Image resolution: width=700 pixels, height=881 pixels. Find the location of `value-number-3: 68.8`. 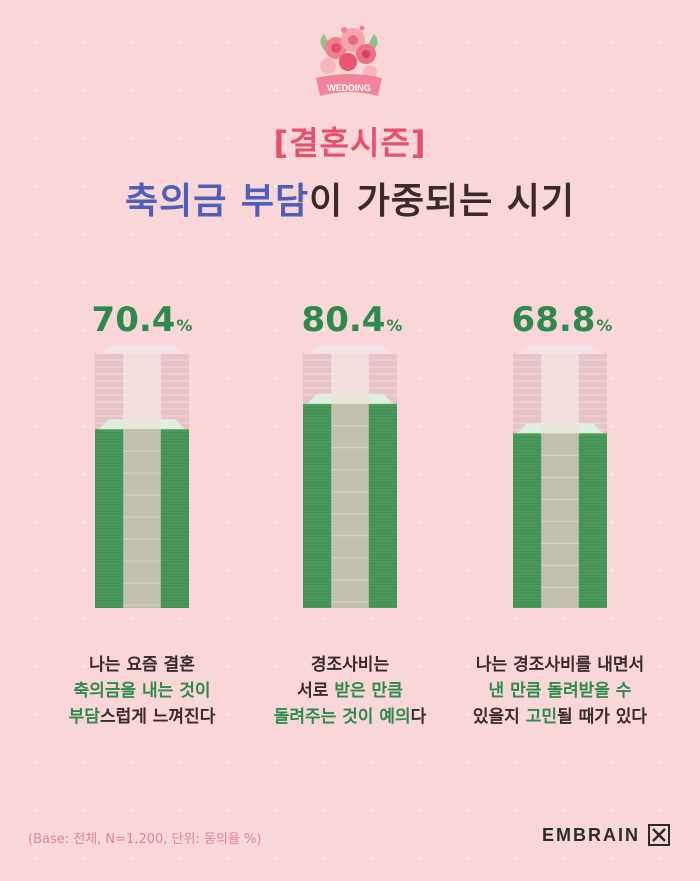

value-number-3: 68.8 is located at coordinates (553, 320).